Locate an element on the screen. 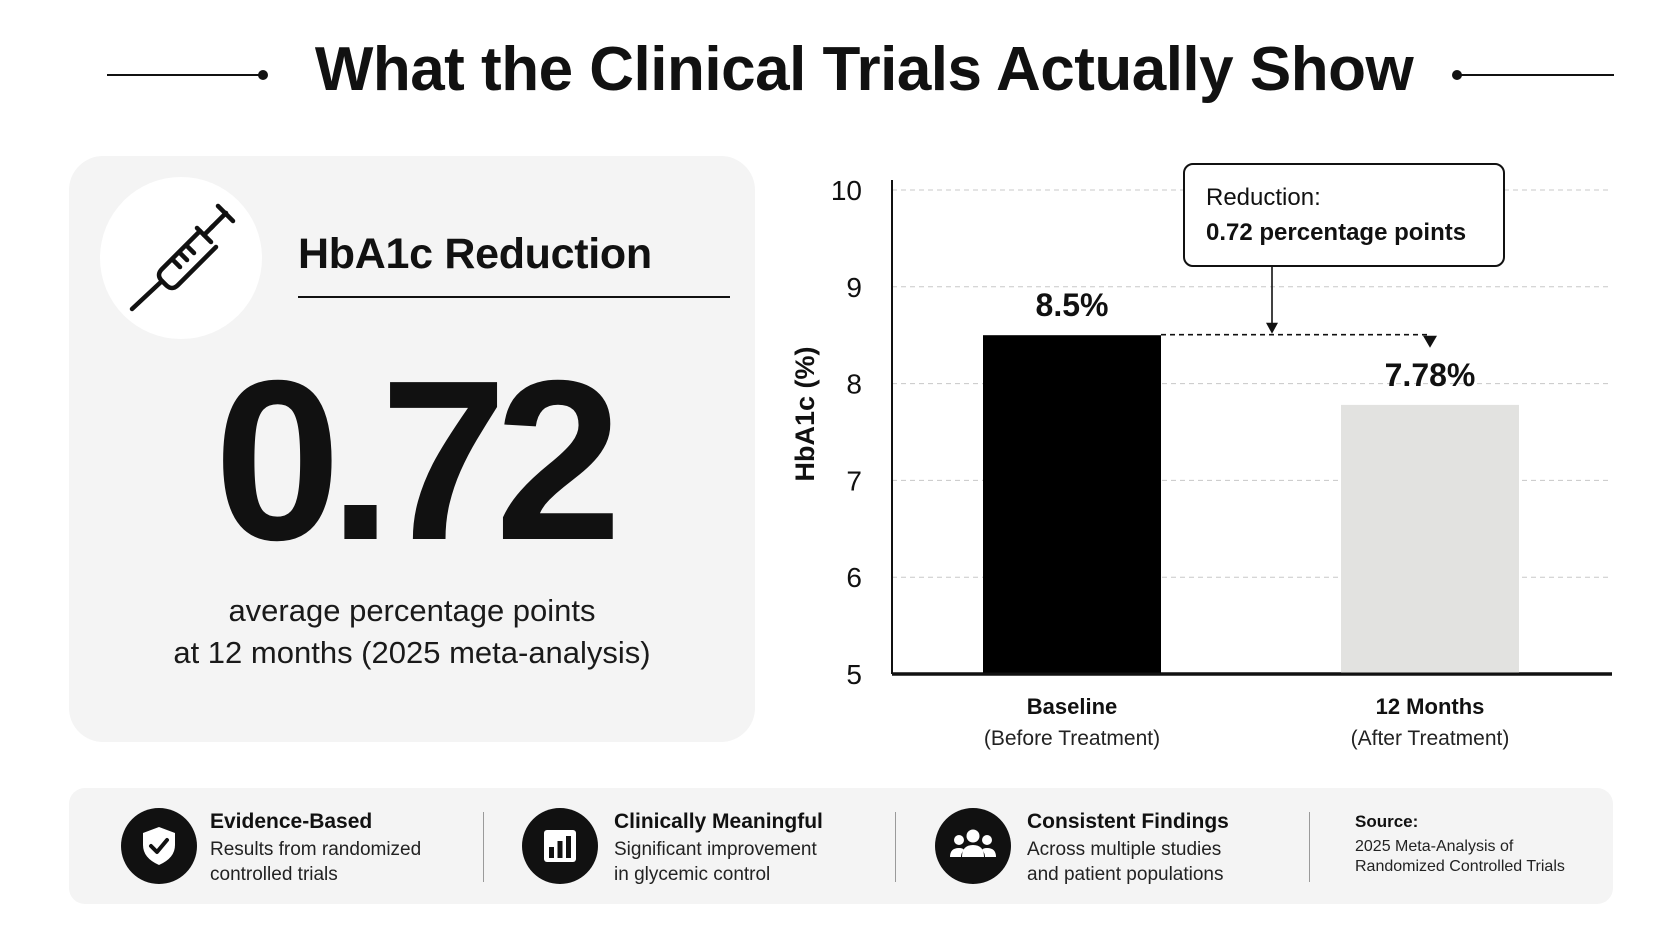  source-line1: 2025 Meta-Analysis of is located at coordinates (1434, 846).